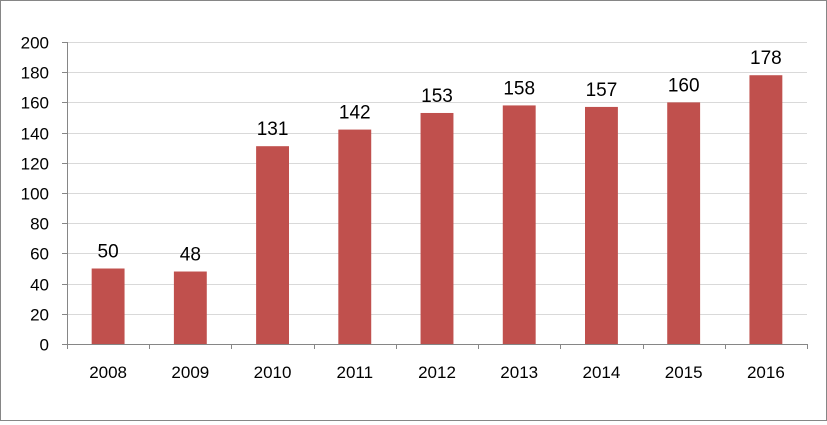  I want to click on data-label-2012: 153, so click(437, 96).